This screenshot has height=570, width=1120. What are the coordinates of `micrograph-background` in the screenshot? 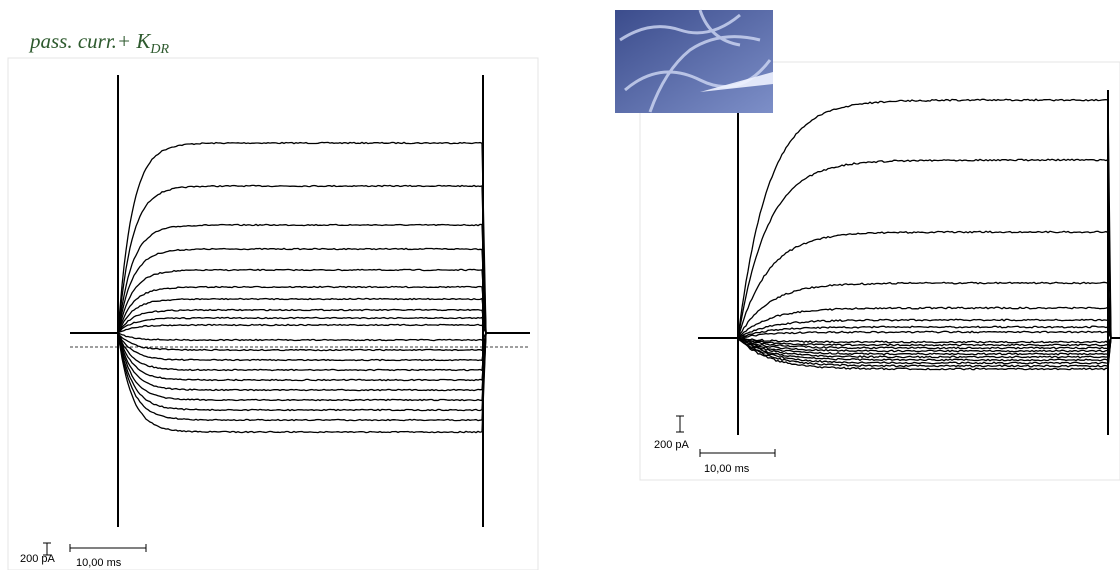 It's located at (694, 61).